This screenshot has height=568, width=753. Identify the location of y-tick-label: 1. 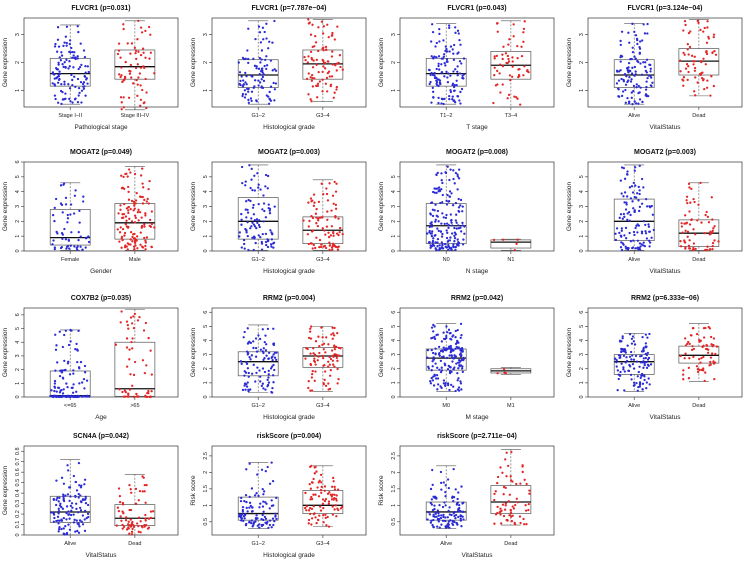
(18, 236).